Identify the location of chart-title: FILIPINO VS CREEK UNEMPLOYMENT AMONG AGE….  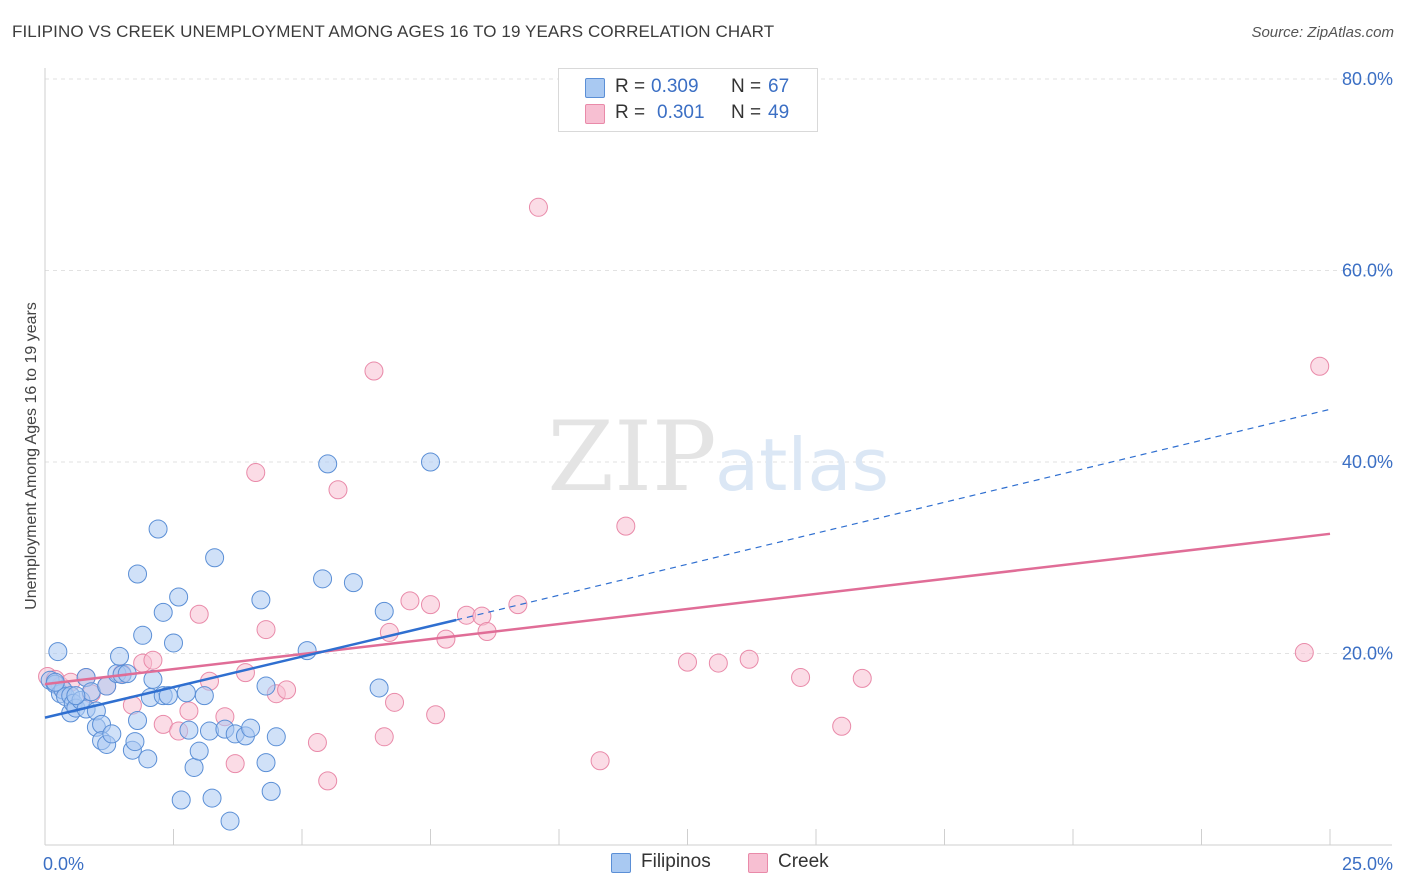
(393, 31).